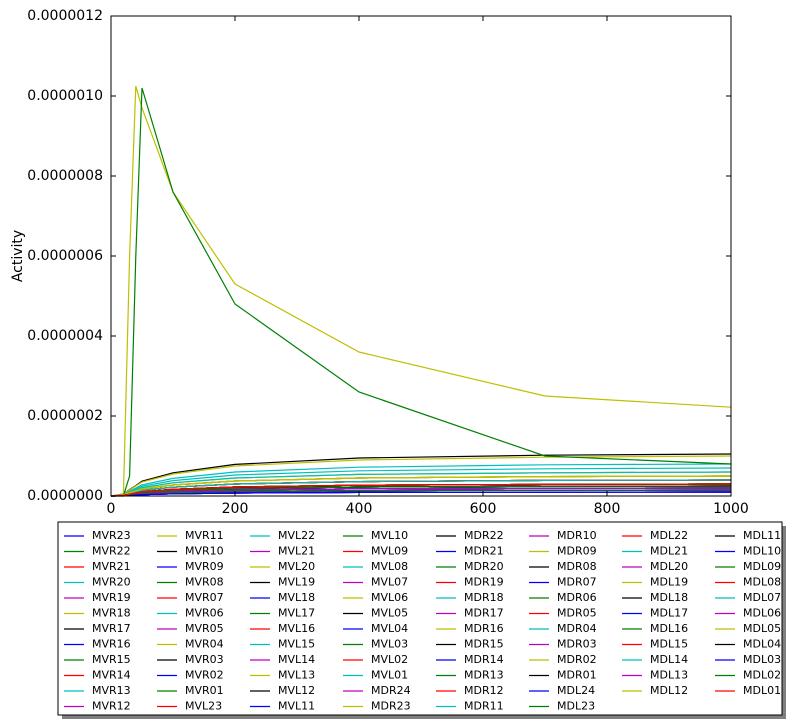 This screenshot has height=726, width=794. Describe the element at coordinates (389, 582) in the screenshot. I see `legend-label: MVL07` at that location.